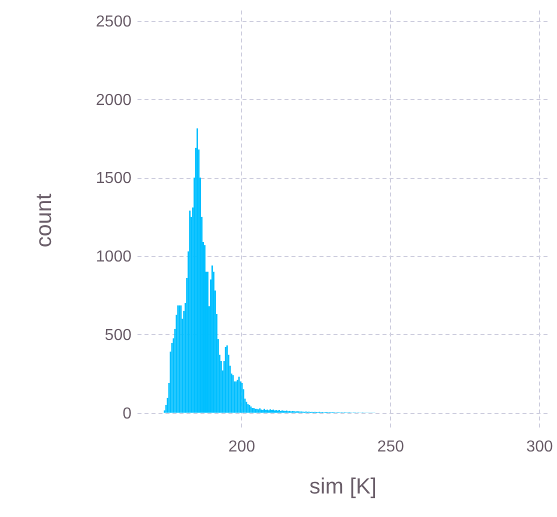 The width and height of the screenshot is (557, 517). Describe the element at coordinates (114, 179) in the screenshot. I see `y-tick-label: 1500` at that location.